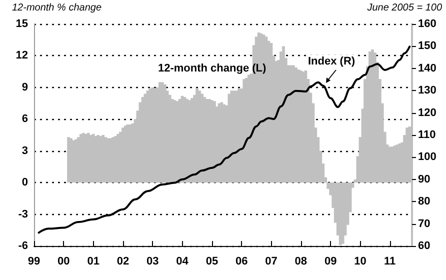 The height and width of the screenshot is (280, 446). What do you see at coordinates (93, 262) in the screenshot?
I see `x-tick-label: 01` at bounding box center [93, 262].